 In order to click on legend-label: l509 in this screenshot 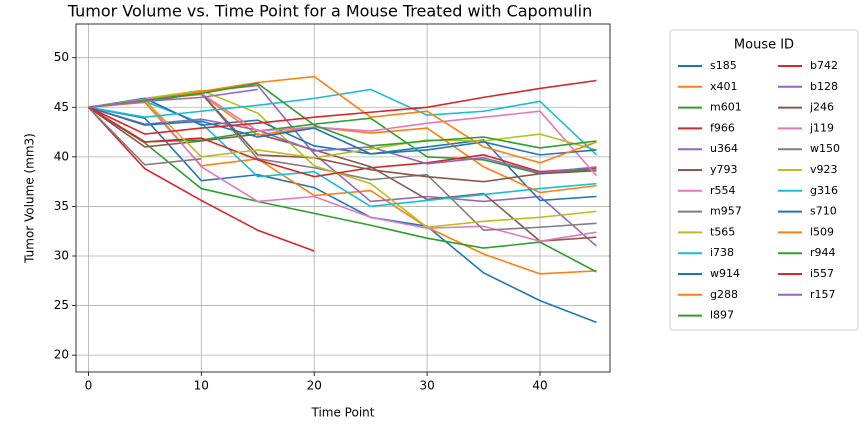, I will do `click(822, 231)`.